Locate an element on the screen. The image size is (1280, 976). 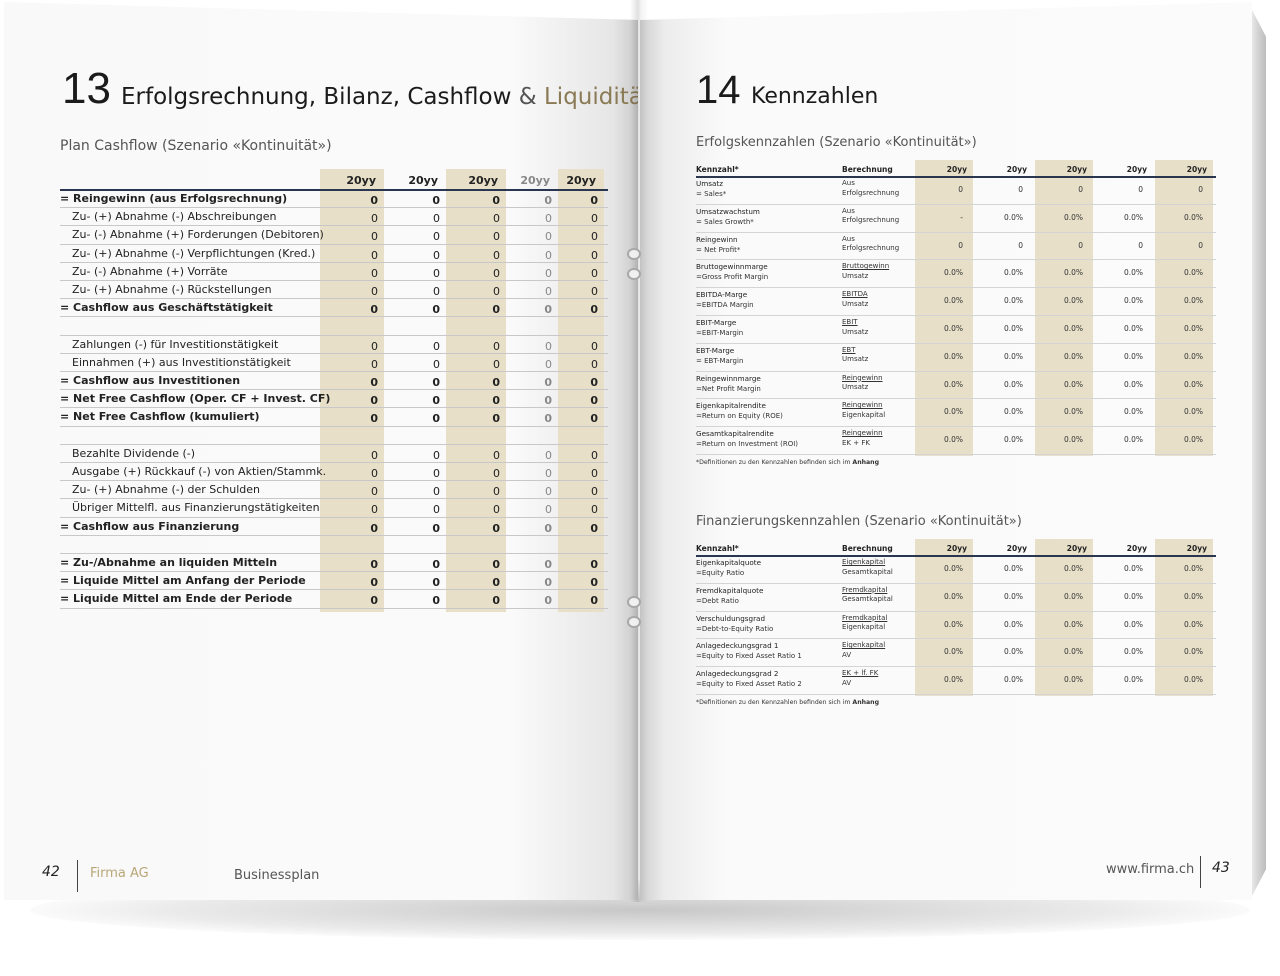
kennzahl-sub: = Sales Growth* is located at coordinates (725, 221).